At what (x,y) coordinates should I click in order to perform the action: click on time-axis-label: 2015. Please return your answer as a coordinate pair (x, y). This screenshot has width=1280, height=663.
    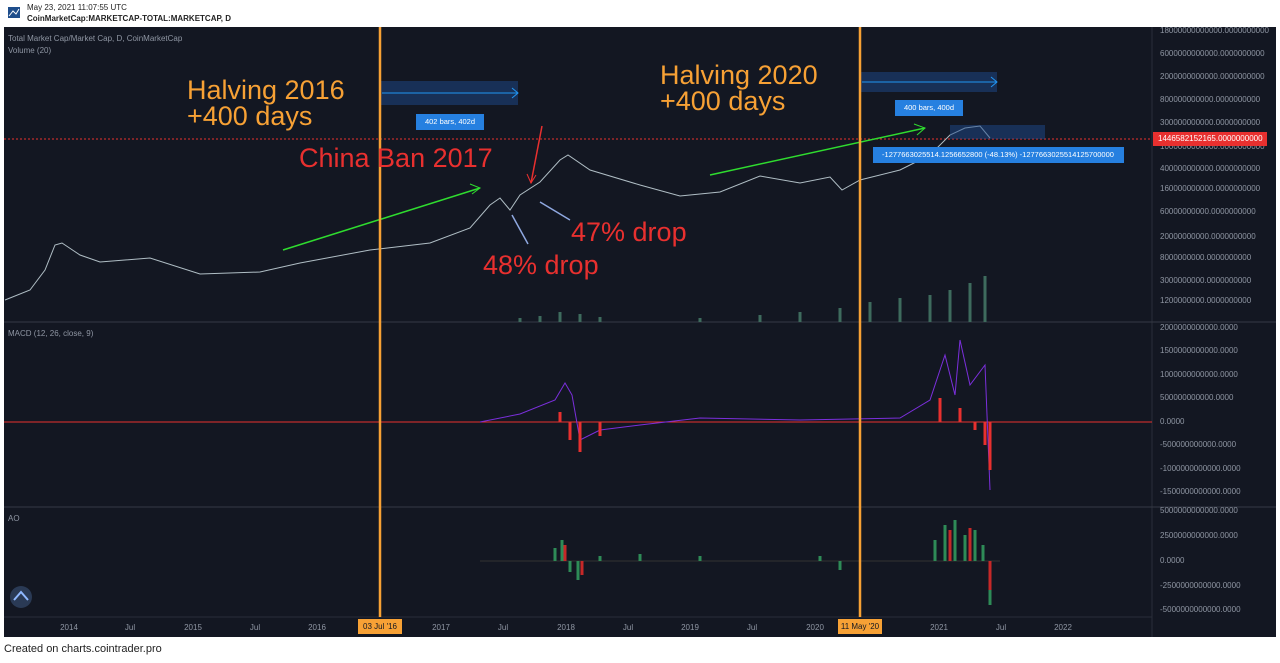
    Looking at the image, I should click on (193, 627).